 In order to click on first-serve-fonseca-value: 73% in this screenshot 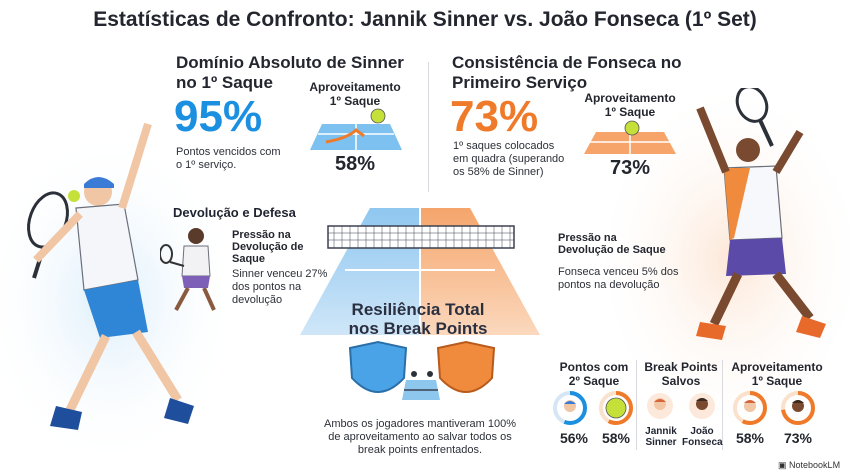, I will do `click(798, 438)`.